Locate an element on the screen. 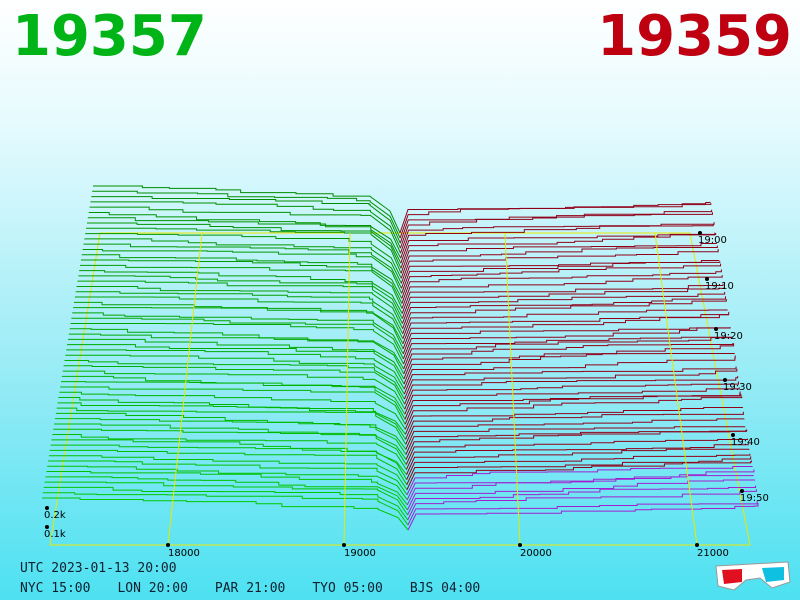 This screenshot has width=800, height=600. price-tick-label: 20000 is located at coordinates (536, 553).